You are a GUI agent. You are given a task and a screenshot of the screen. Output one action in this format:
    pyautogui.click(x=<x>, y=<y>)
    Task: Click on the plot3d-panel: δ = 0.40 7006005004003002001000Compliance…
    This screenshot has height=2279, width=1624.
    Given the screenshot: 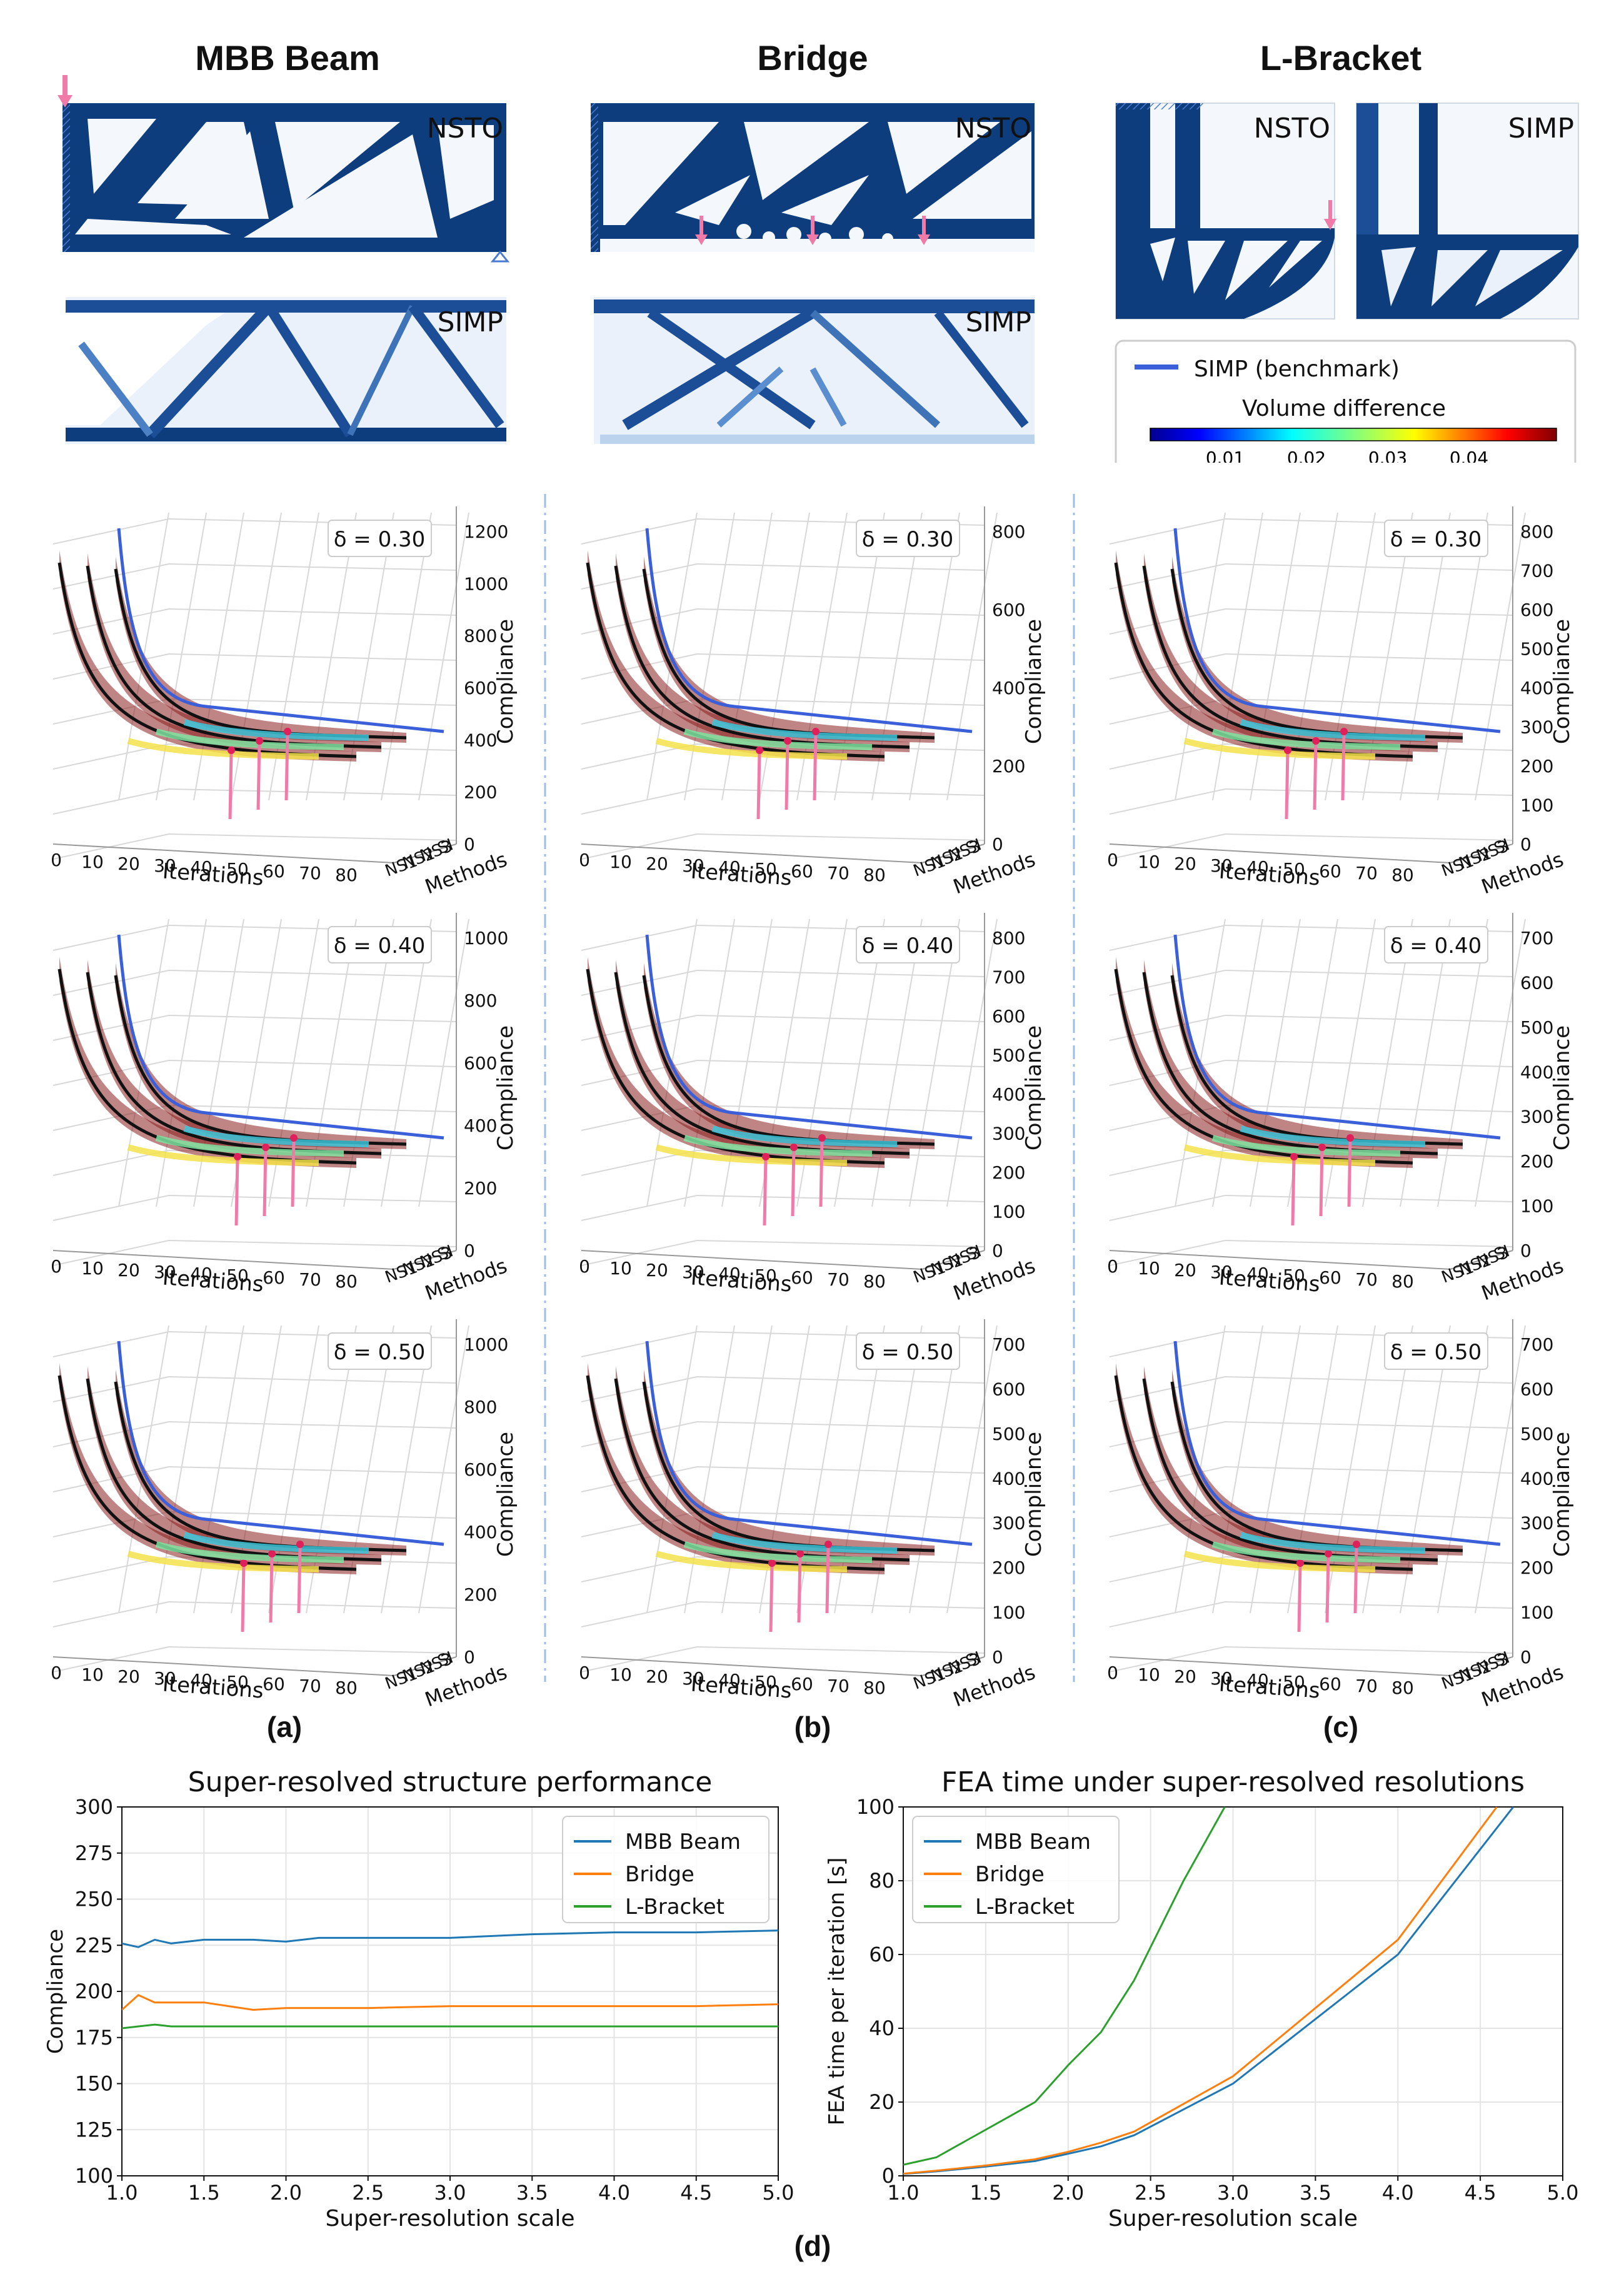 What is the action you would take?
    pyautogui.click(x=1341, y=1106)
    